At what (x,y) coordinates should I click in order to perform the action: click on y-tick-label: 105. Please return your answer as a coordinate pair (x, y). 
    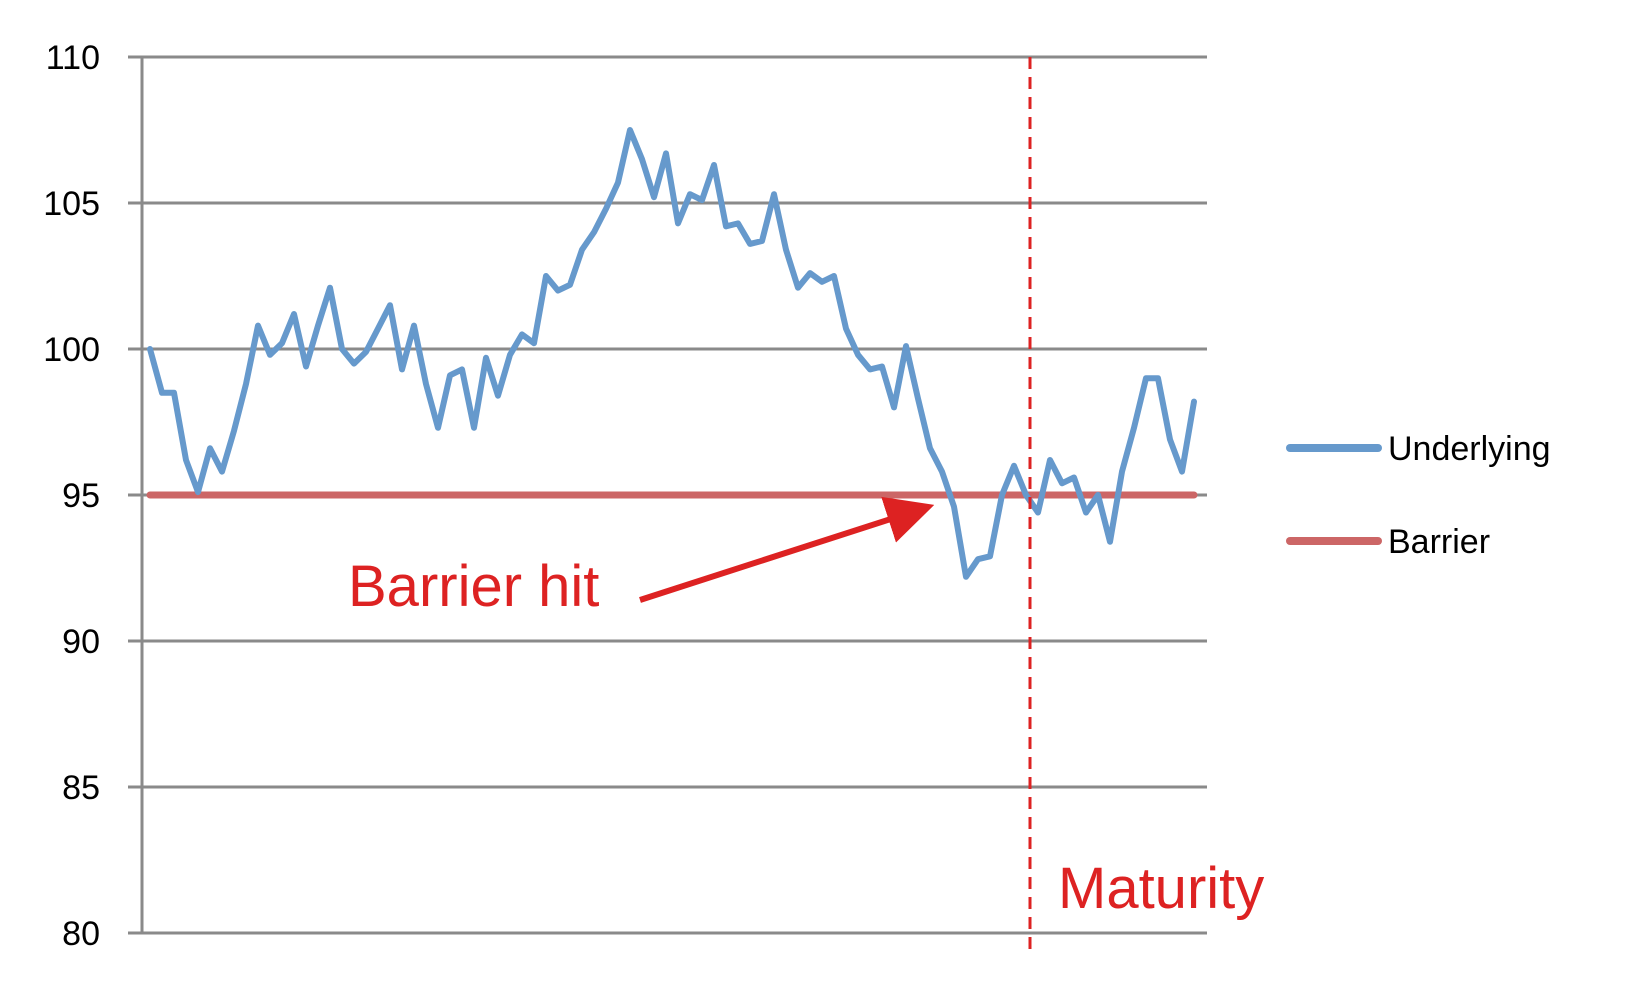
    Looking at the image, I should click on (71, 204).